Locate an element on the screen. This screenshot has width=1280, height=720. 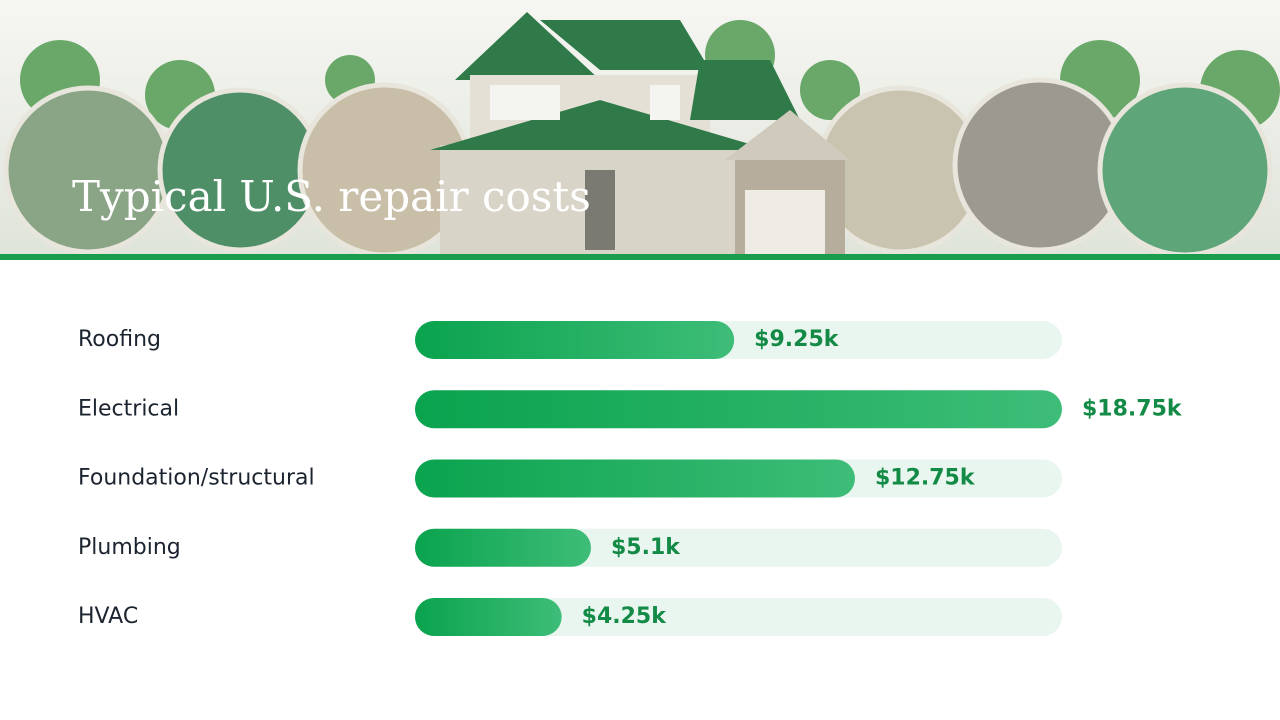
category-label: Roofing is located at coordinates (119, 339).